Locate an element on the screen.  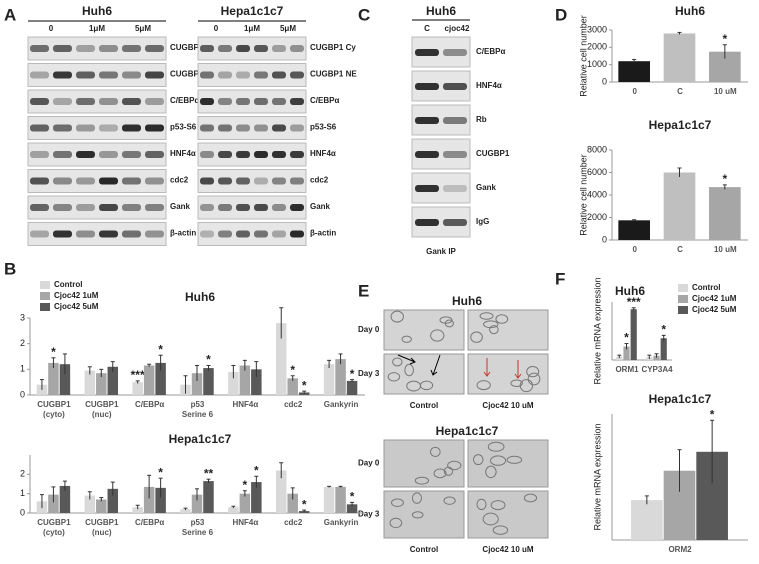
x-tick-label: ORM1 is located at coordinates (627, 369).